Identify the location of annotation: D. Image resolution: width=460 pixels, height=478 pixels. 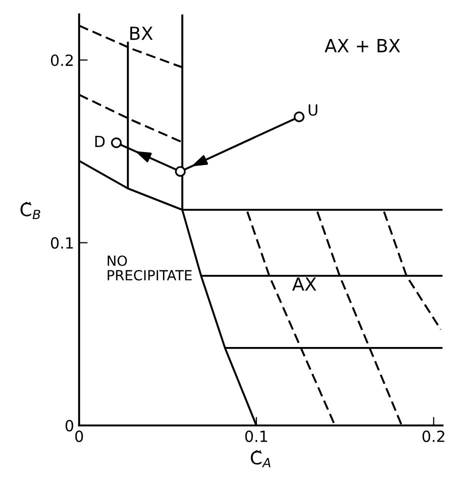
(100, 141).